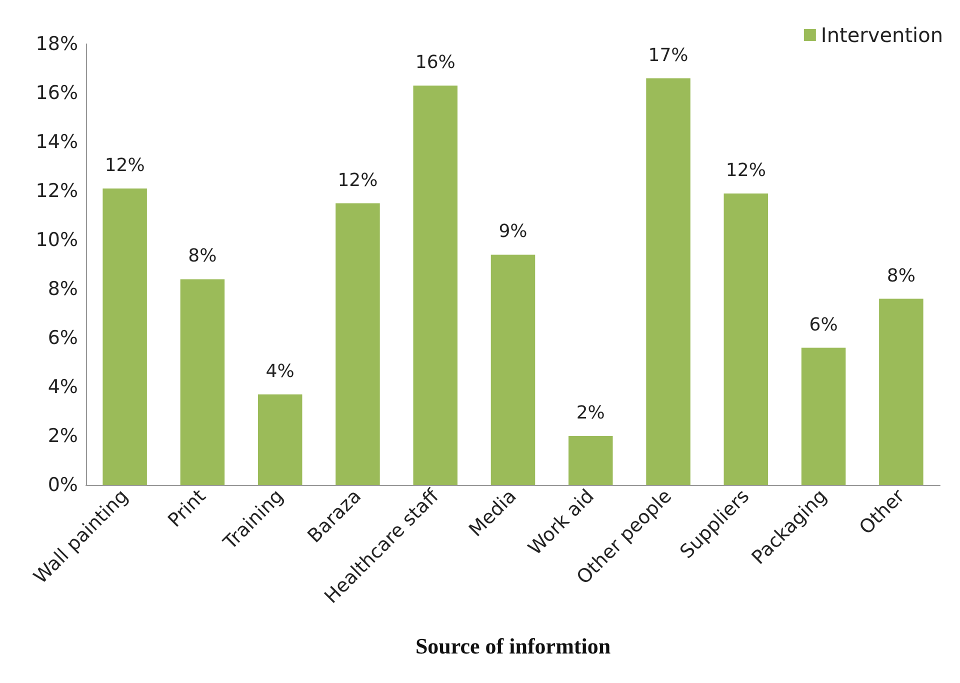 The height and width of the screenshot is (683, 960). Describe the element at coordinates (63, 485) in the screenshot. I see `y-tick-label: 0%` at that location.